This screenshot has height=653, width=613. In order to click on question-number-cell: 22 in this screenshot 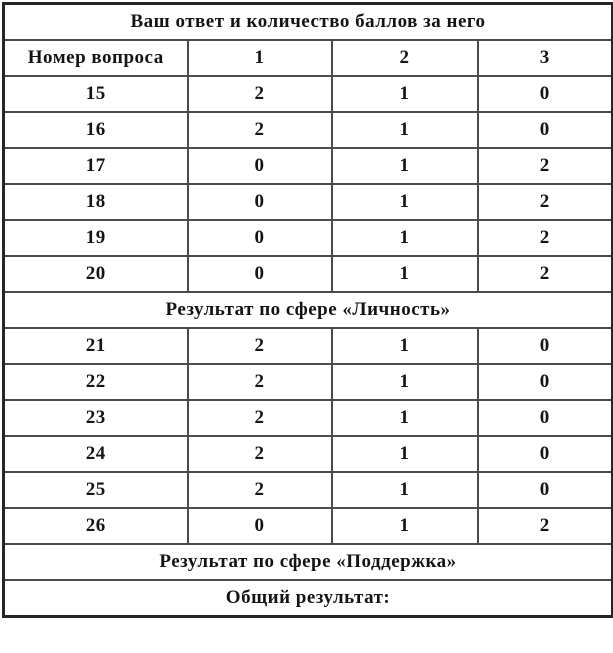, I will do `click(95, 382)`.